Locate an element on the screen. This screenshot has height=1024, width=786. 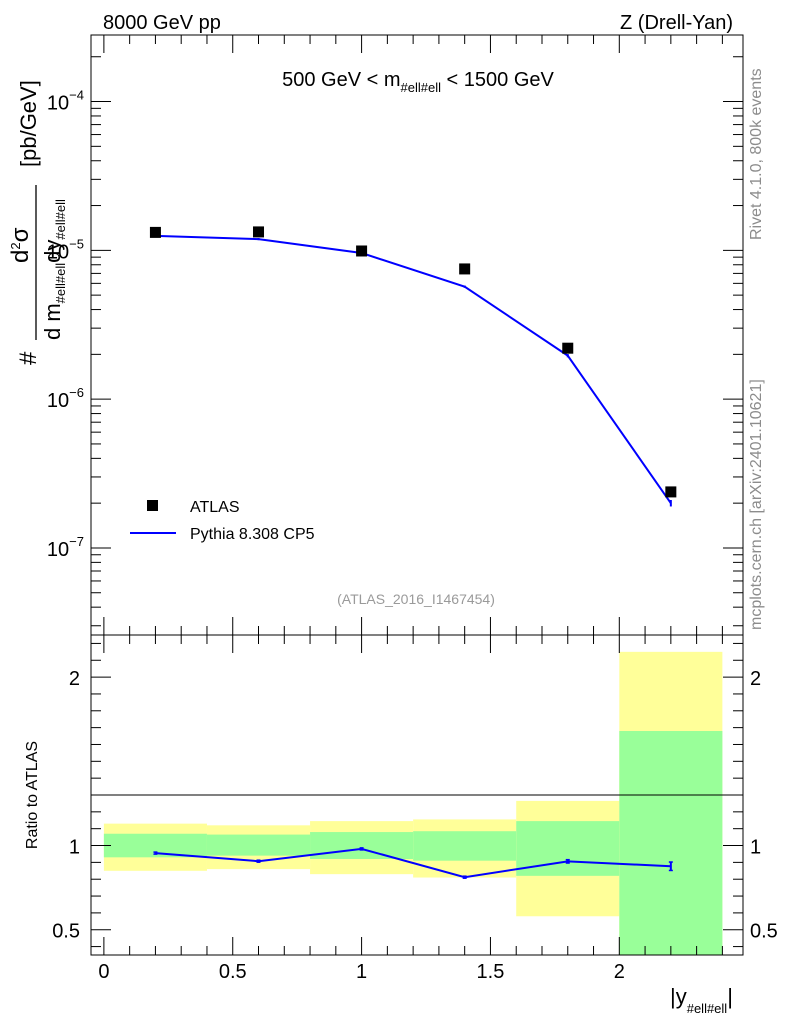
header-right: Z (Drell-Yan) is located at coordinates (676, 23).